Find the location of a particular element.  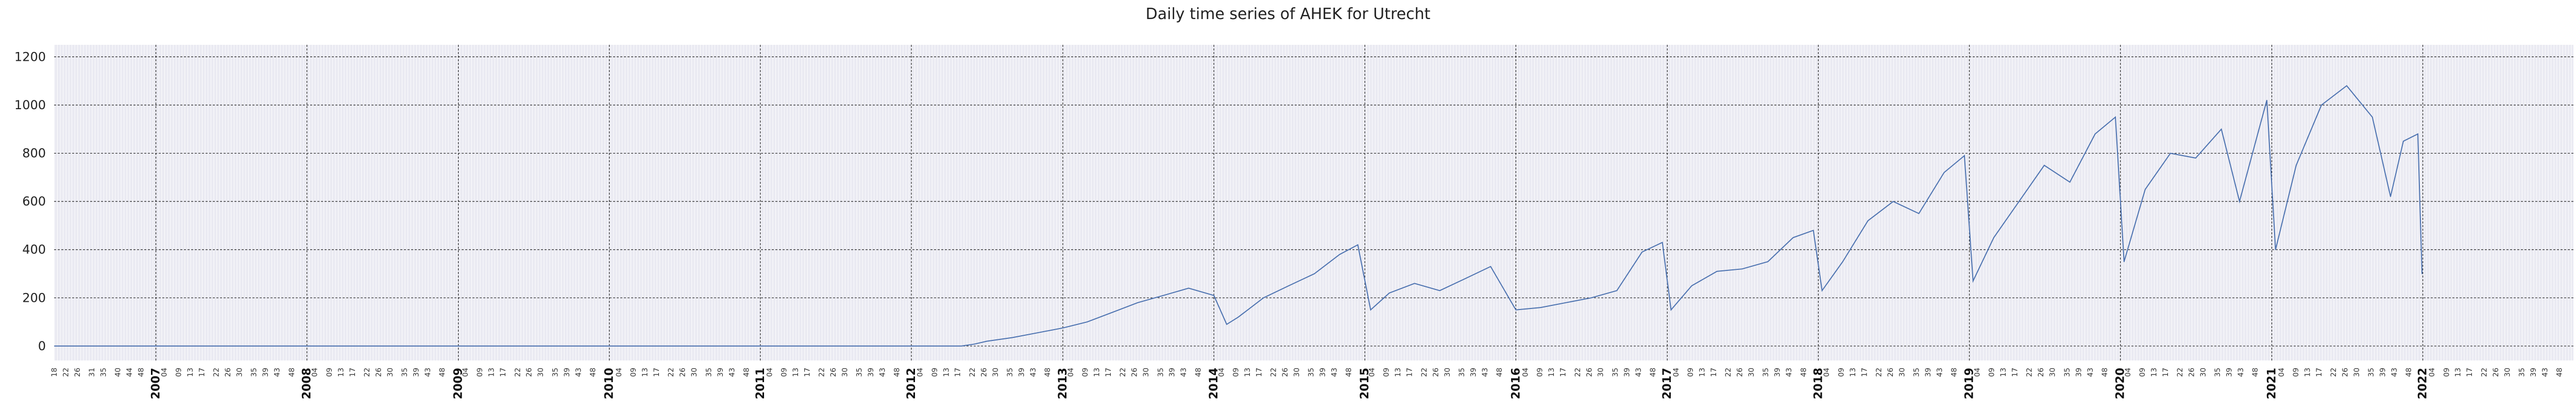

year-tick-label: 2021 is located at coordinates (2272, 383).